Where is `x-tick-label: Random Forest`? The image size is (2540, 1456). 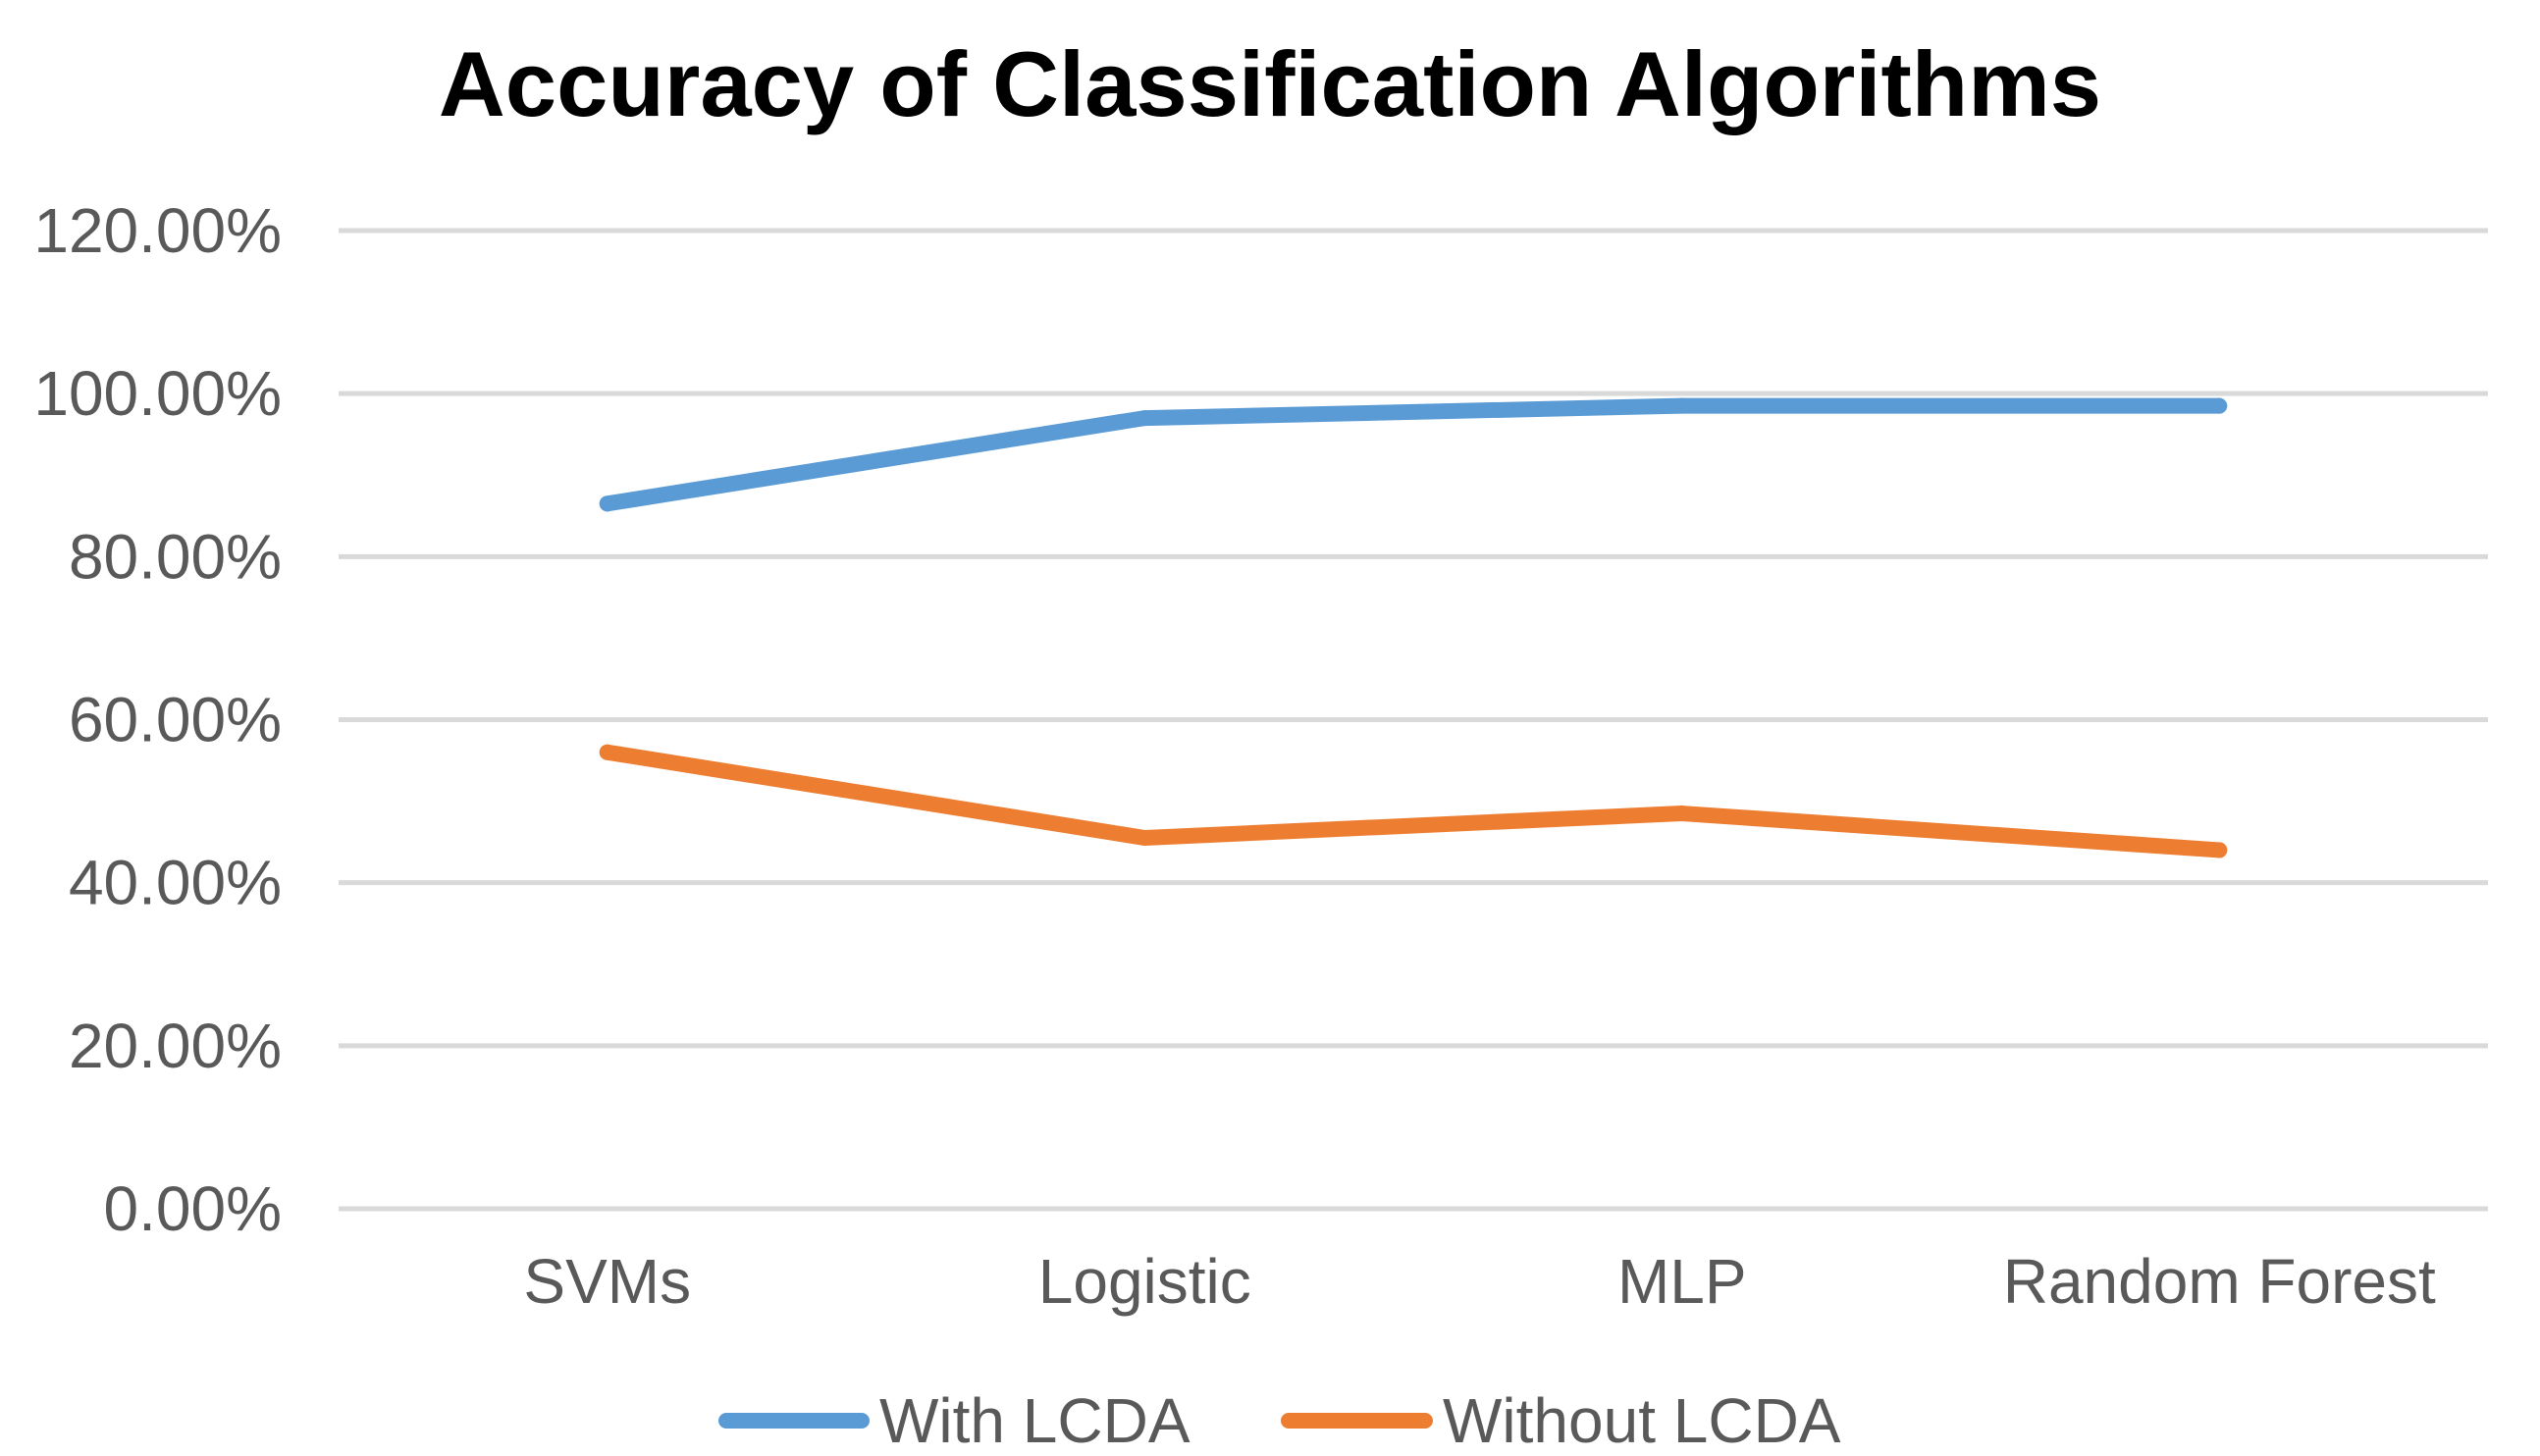
x-tick-label: Random Forest is located at coordinates (2219, 1281).